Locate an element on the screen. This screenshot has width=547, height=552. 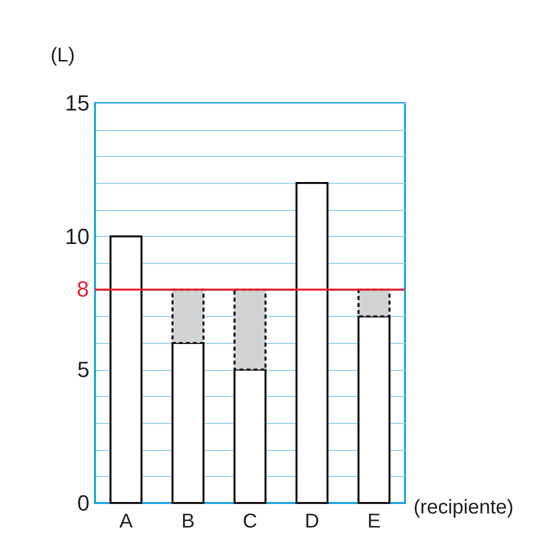
x-tick-label: D is located at coordinates (312, 521).